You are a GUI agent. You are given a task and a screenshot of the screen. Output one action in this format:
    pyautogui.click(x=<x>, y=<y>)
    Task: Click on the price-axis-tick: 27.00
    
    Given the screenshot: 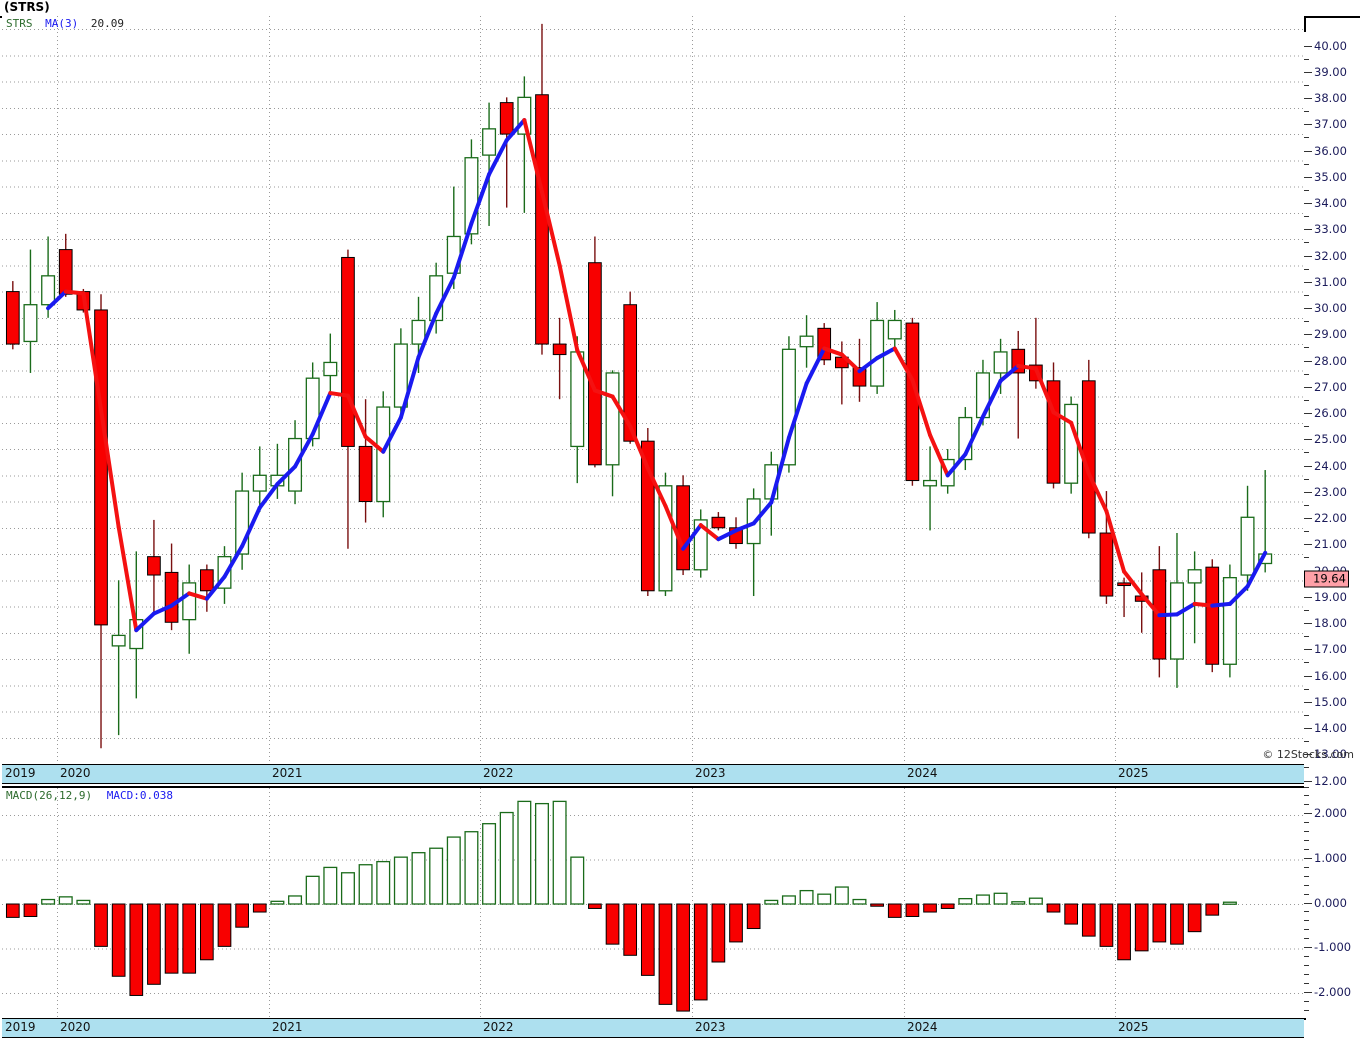 What is the action you would take?
    pyautogui.click(x=1330, y=386)
    